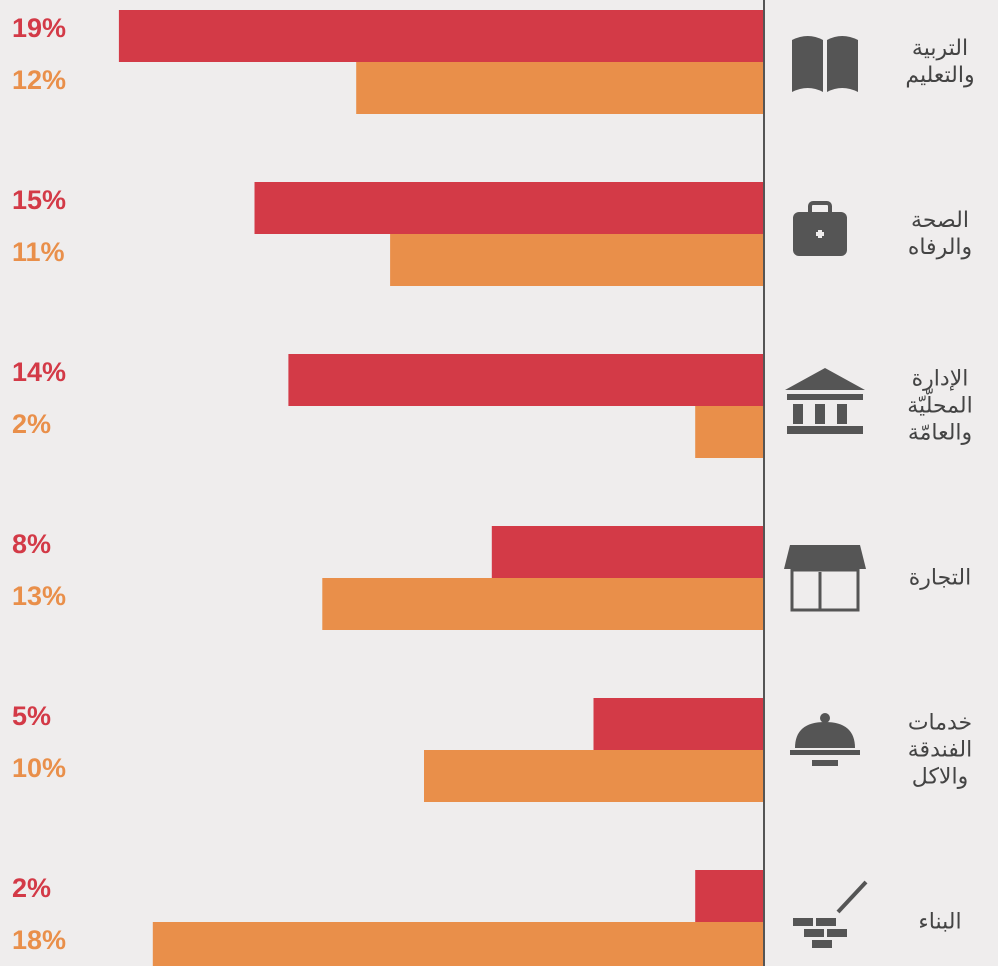 This screenshot has width=998, height=966. What do you see at coordinates (940, 750) in the screenshot?
I see `category-label: خدمات الفندقة والاكل` at bounding box center [940, 750].